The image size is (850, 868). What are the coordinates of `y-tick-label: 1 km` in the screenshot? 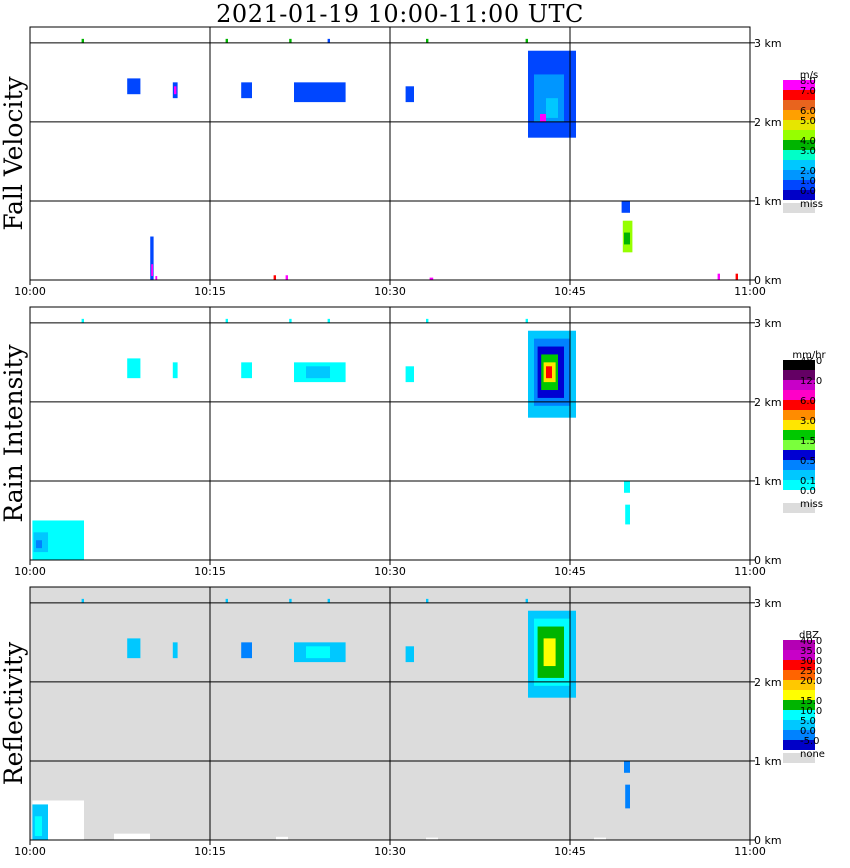 It's located at (768, 481).